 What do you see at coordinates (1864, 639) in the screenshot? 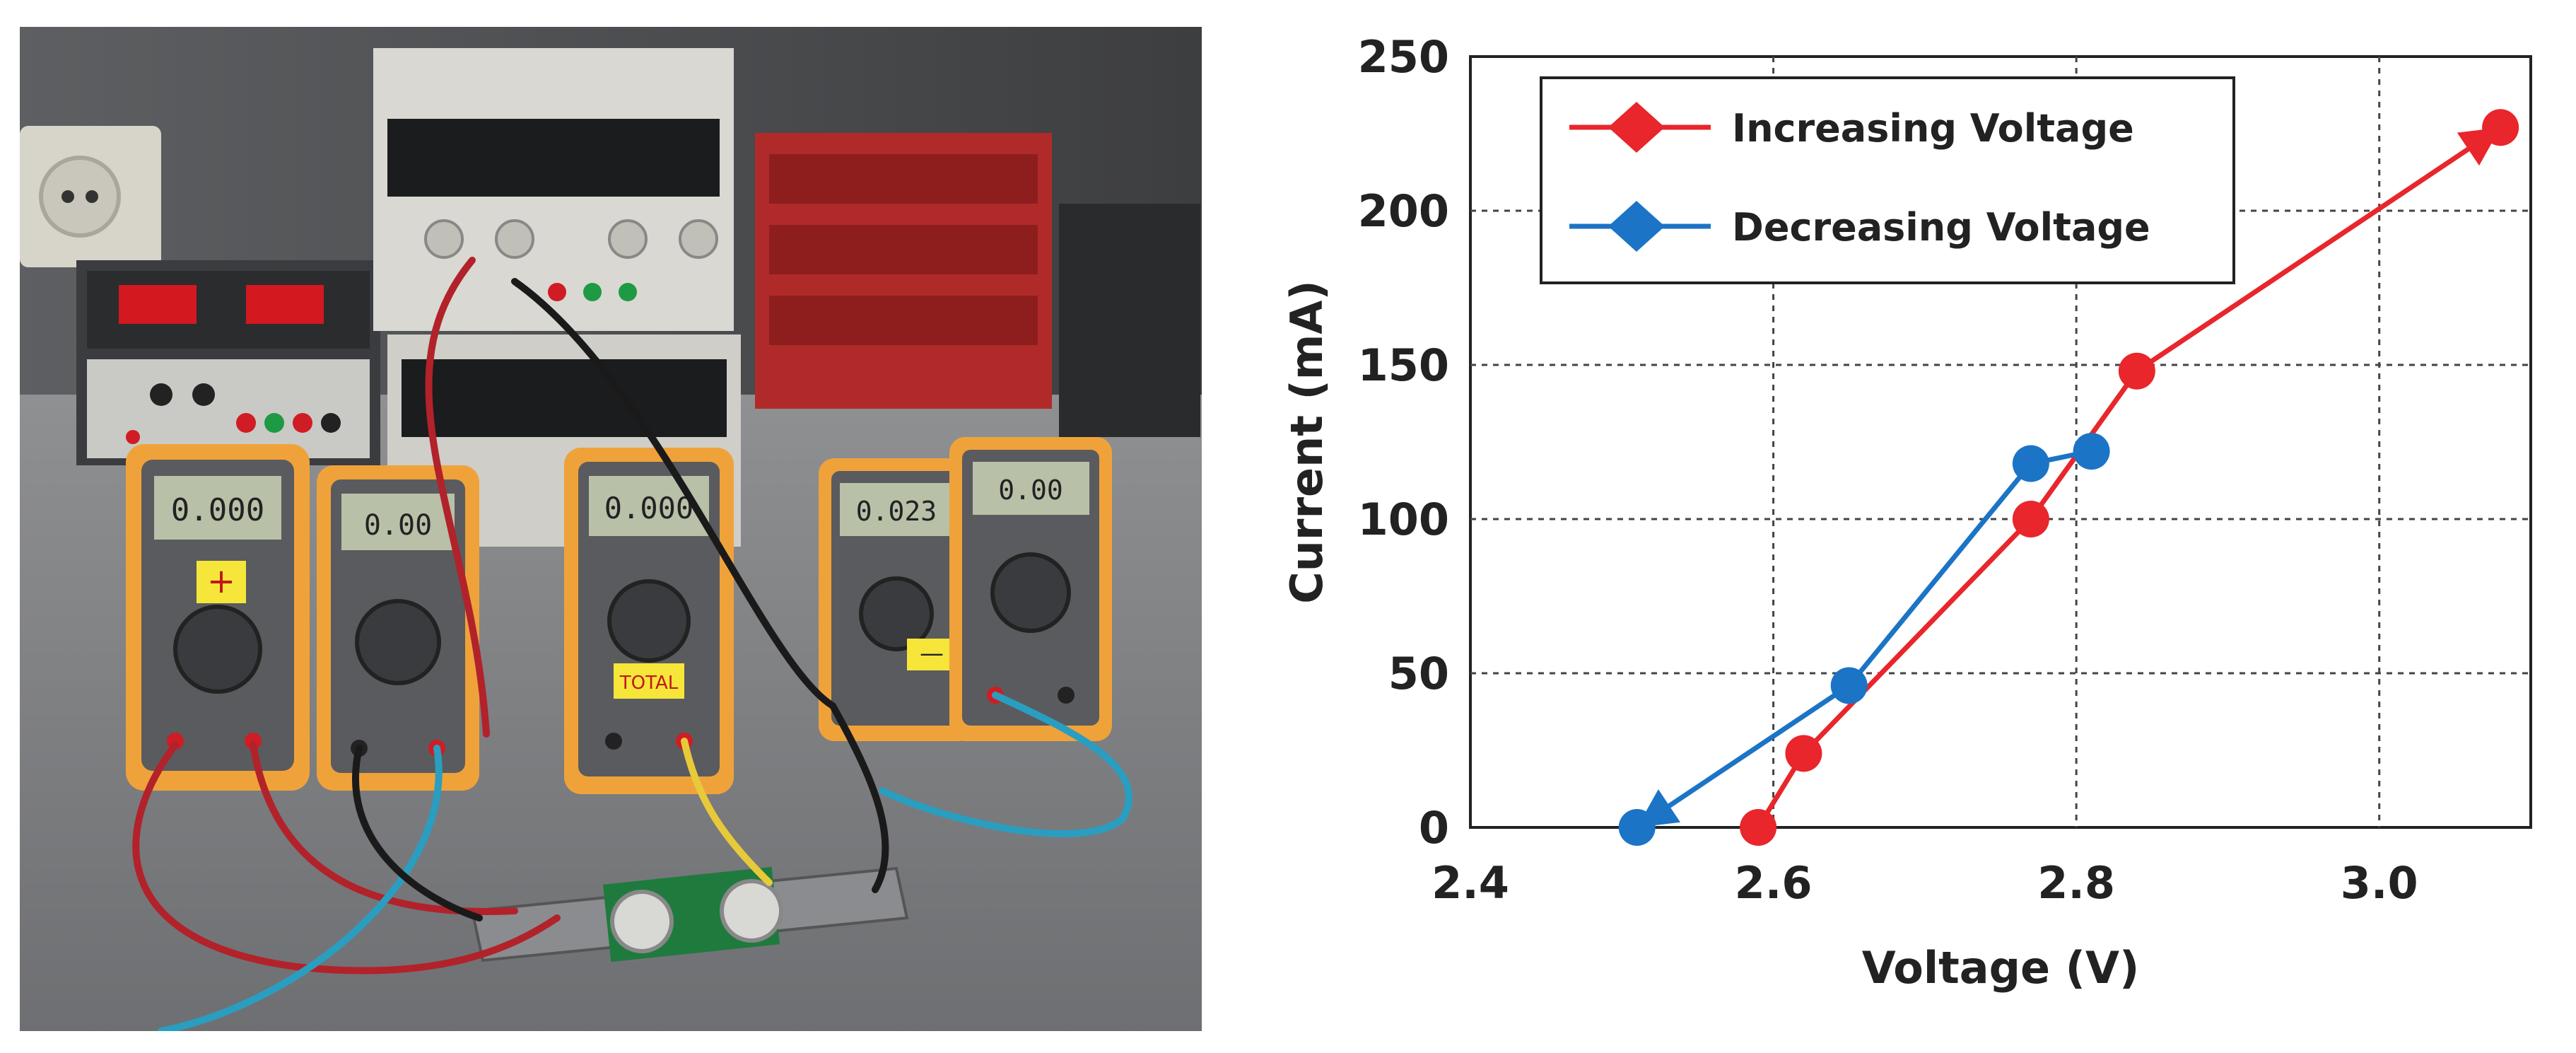
I see `series-line-decreasing-voltage` at bounding box center [1864, 639].